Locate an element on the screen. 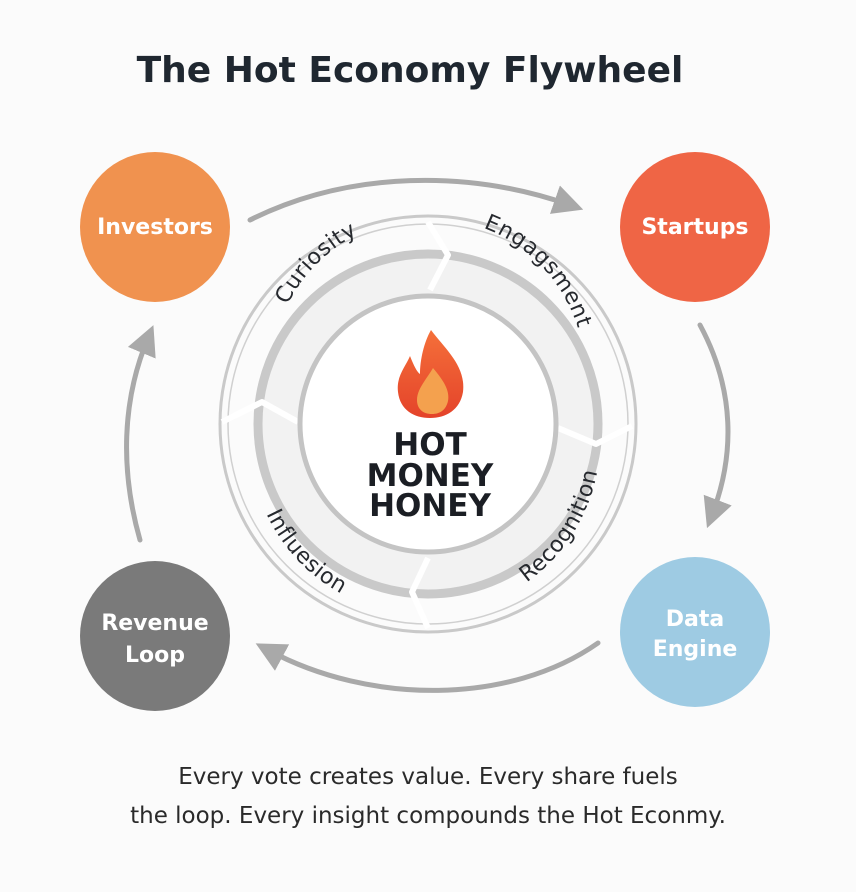 This screenshot has height=892, width=856. node-data-engine: Data Engine is located at coordinates (695, 632).